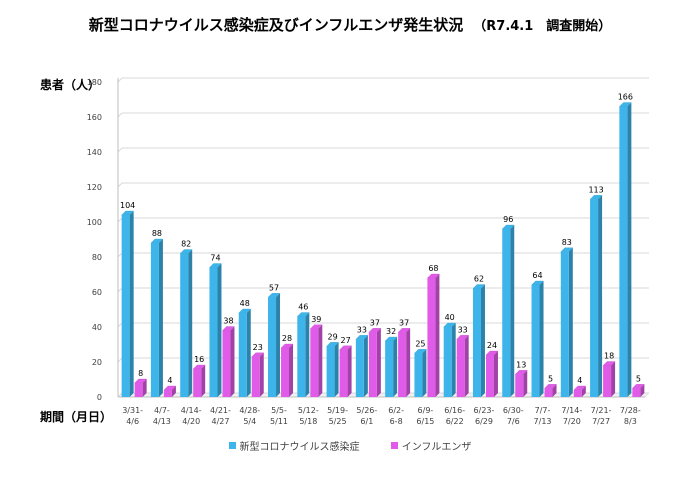 The height and width of the screenshot is (482, 700). What do you see at coordinates (426, 410) in the screenshot?
I see `x-tick-label-line: 6/9-` at bounding box center [426, 410].